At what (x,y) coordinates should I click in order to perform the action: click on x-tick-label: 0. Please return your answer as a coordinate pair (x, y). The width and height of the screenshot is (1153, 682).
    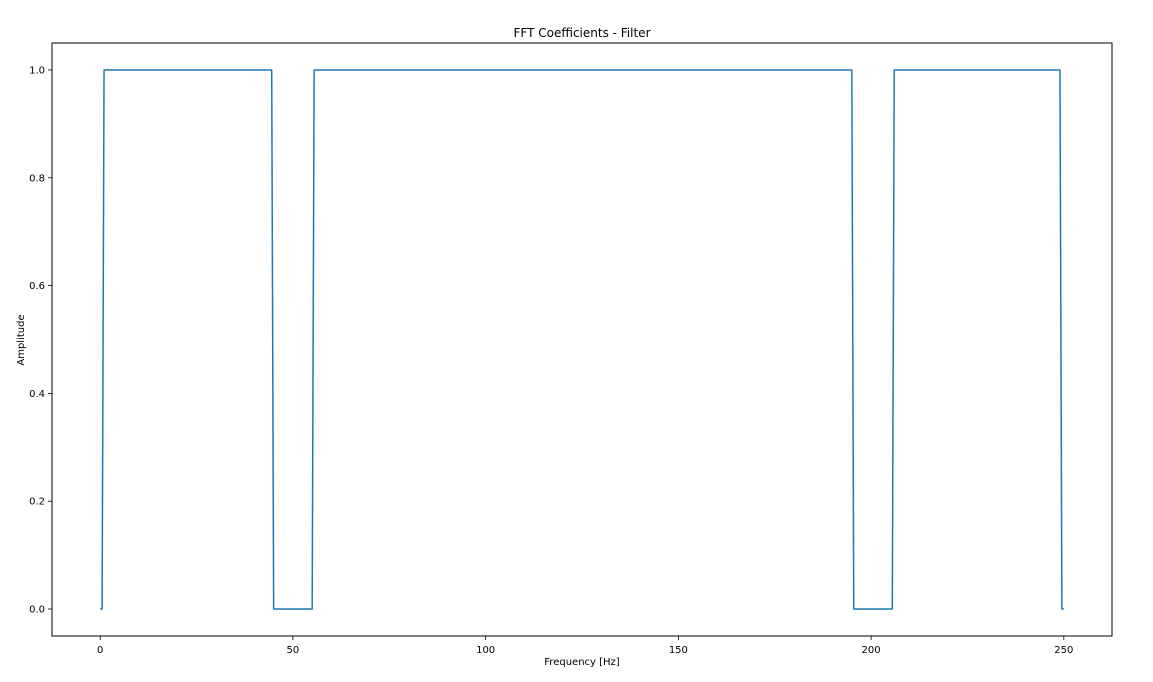
    Looking at the image, I should click on (100, 650).